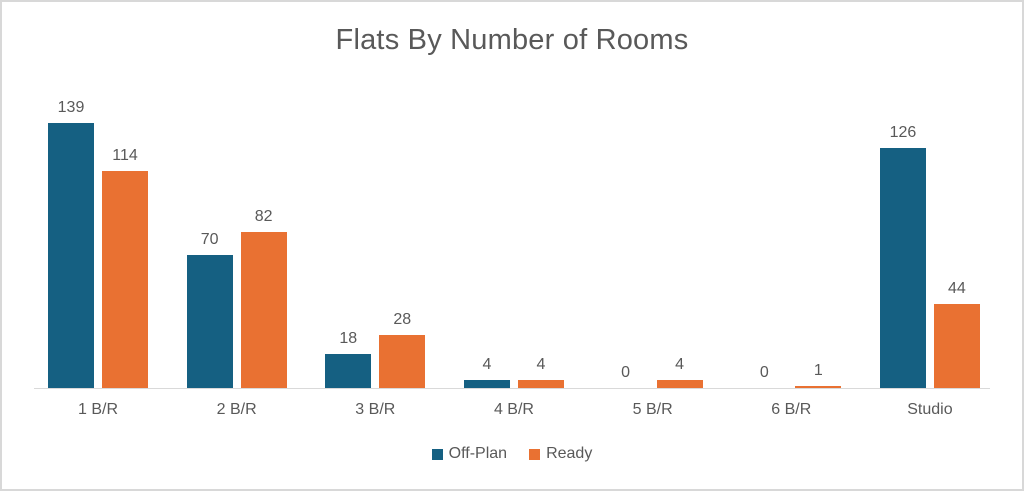 The height and width of the screenshot is (491, 1024). Describe the element at coordinates (236, 298) in the screenshot. I see `bar-group: 70 82` at that location.